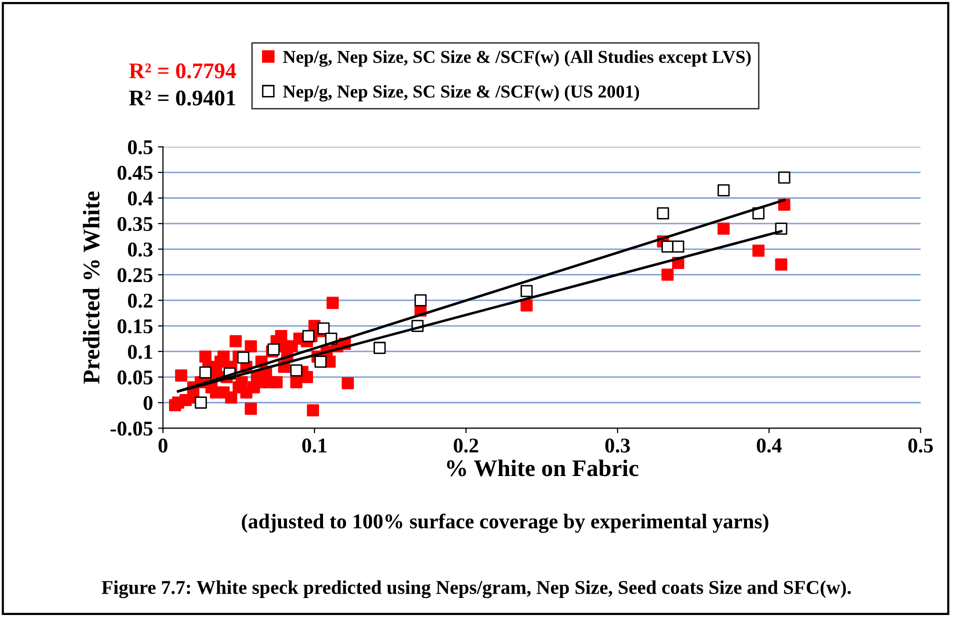 The width and height of the screenshot is (953, 617). Describe the element at coordinates (466, 445) in the screenshot. I see `x-tick-label: 0.2` at that location.